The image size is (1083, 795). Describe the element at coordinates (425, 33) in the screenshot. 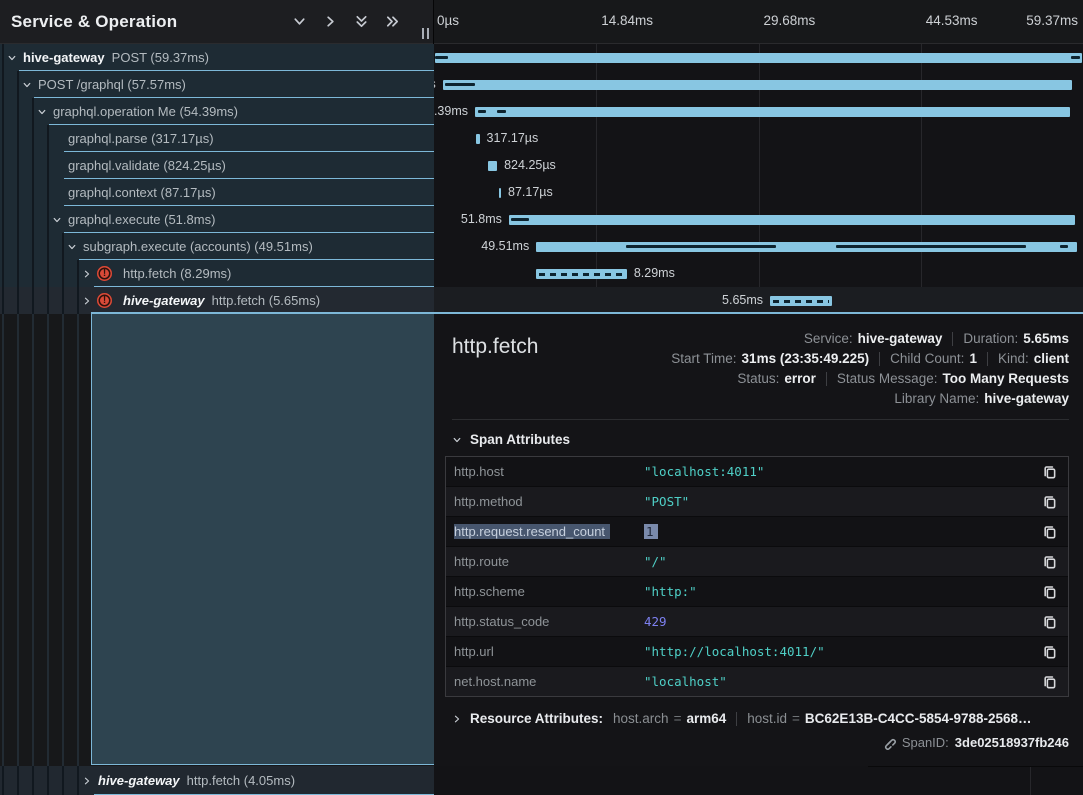

I see `panel-resize-grip` at that location.